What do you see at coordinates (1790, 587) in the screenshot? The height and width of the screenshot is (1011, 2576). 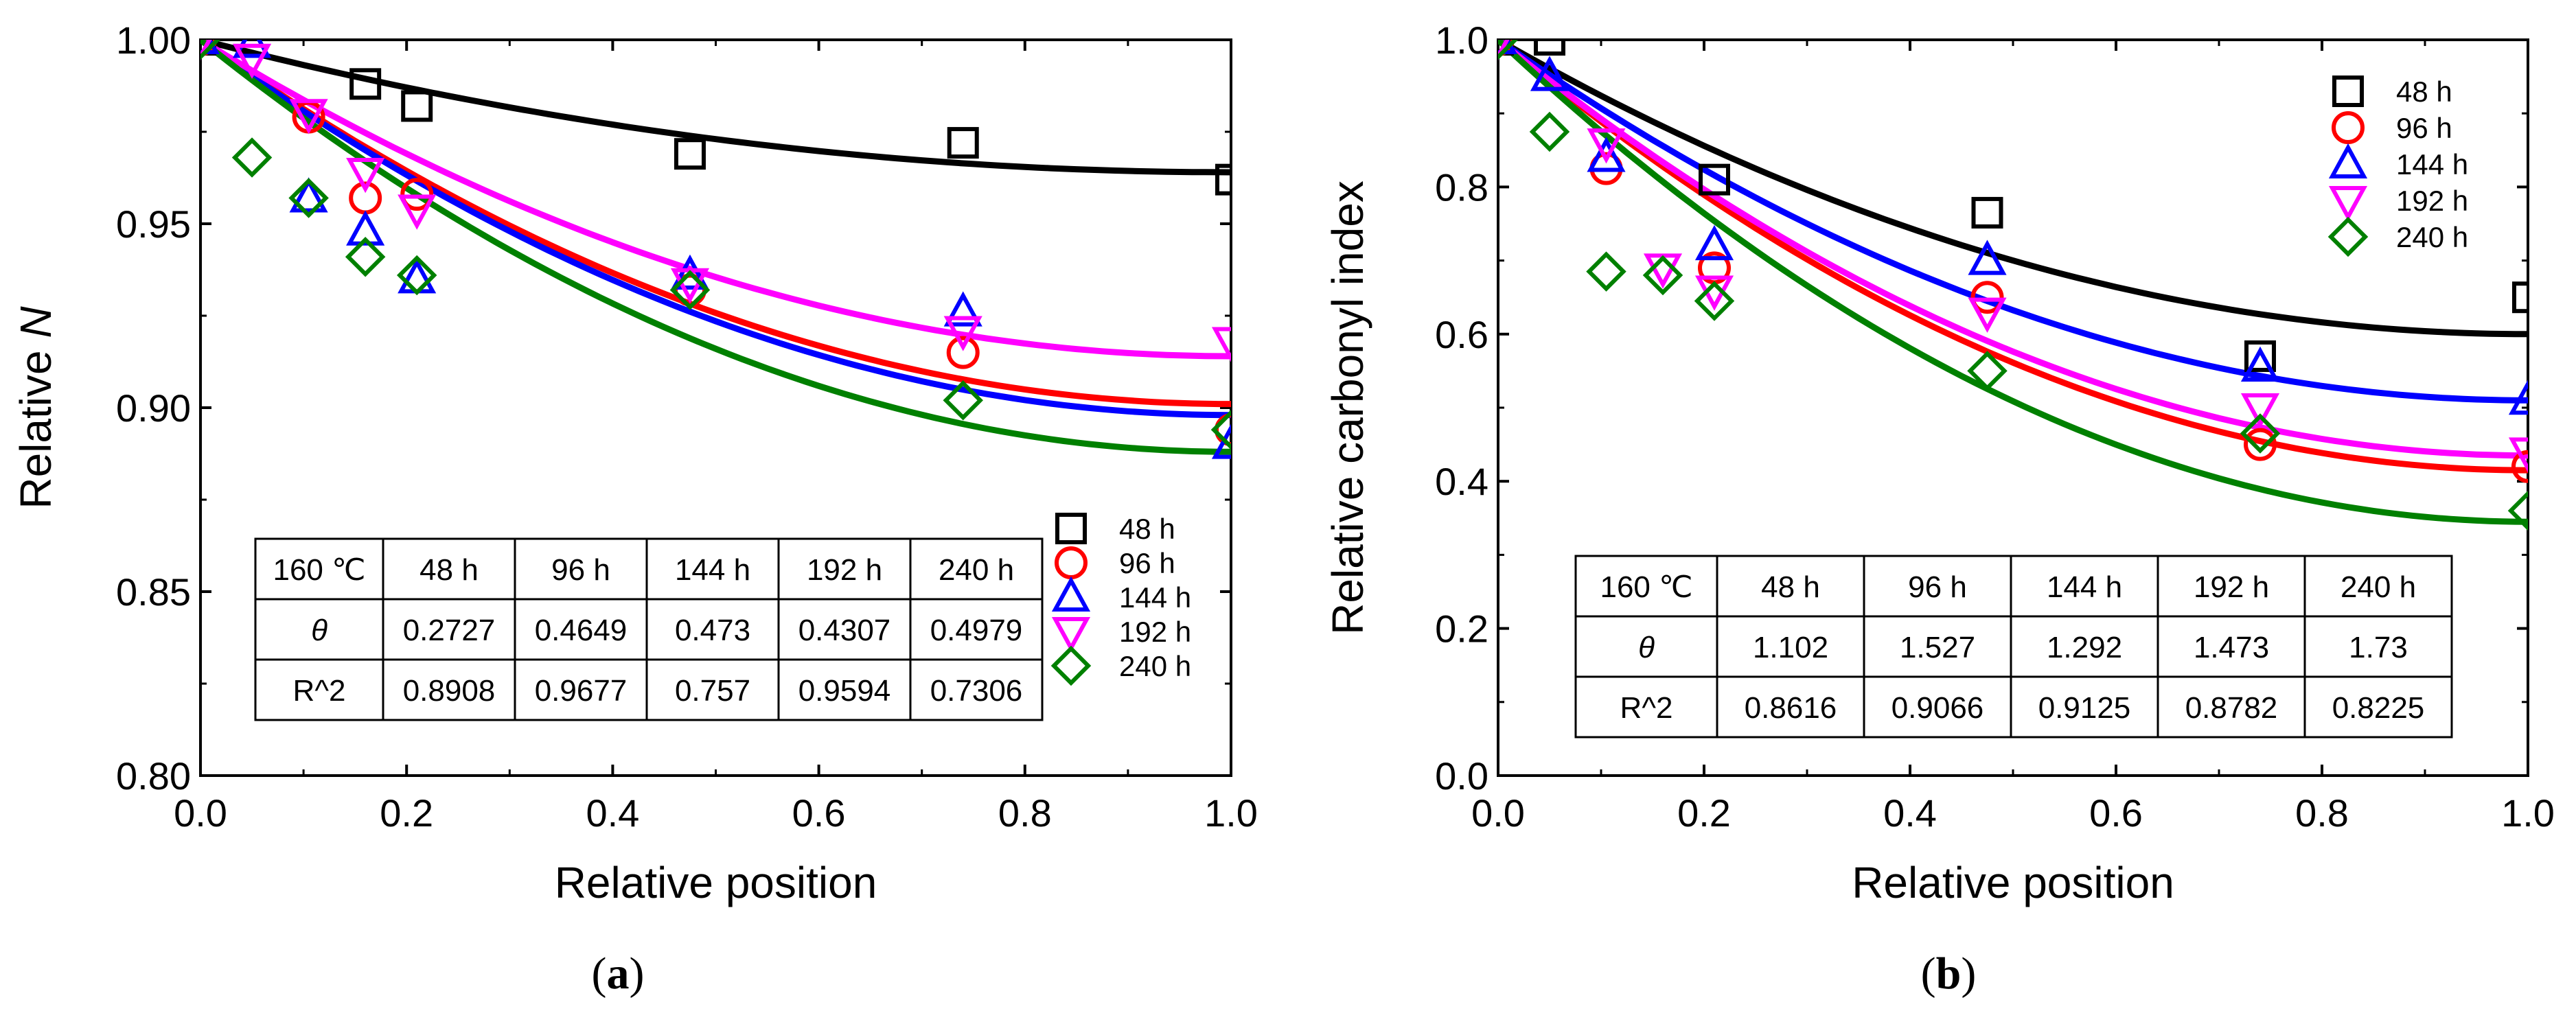 I see `table-header-cell: 48 h` at bounding box center [1790, 587].